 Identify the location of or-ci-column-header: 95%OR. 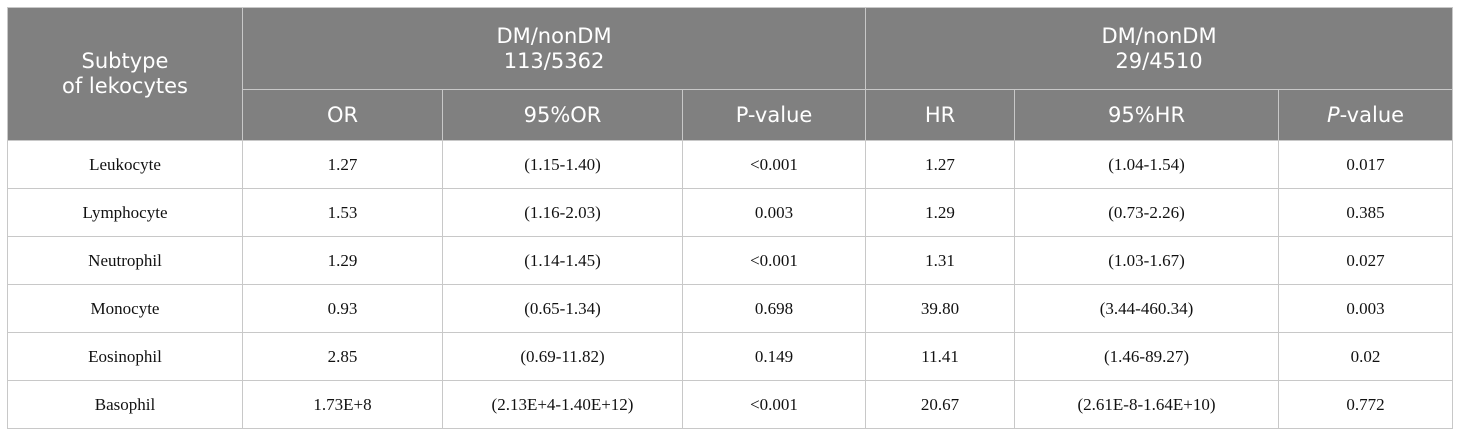
(562, 115).